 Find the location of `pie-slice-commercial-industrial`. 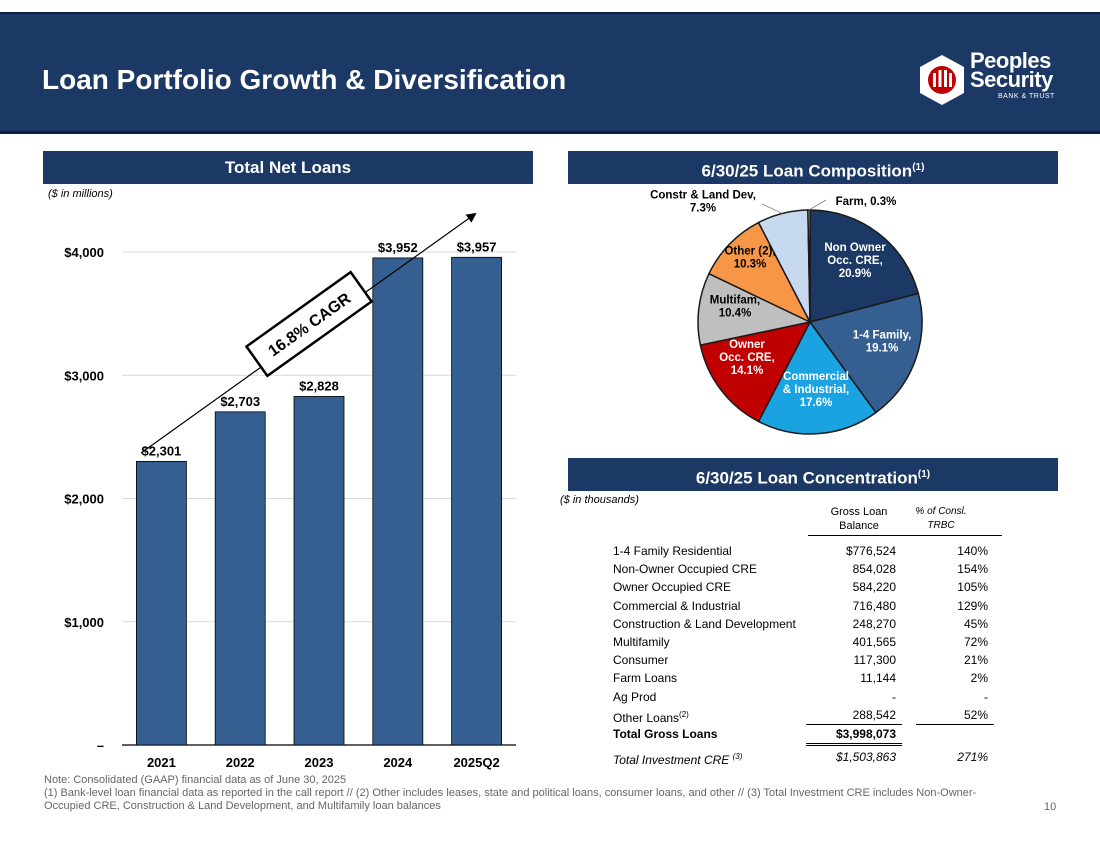

pie-slice-commercial-industrial is located at coordinates (817, 377).